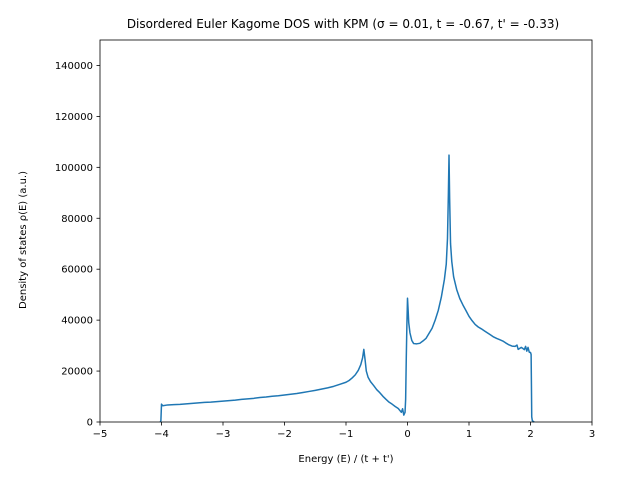 The height and width of the screenshot is (480, 640). What do you see at coordinates (346, 434) in the screenshot?
I see `x-tick-label: −1` at bounding box center [346, 434].